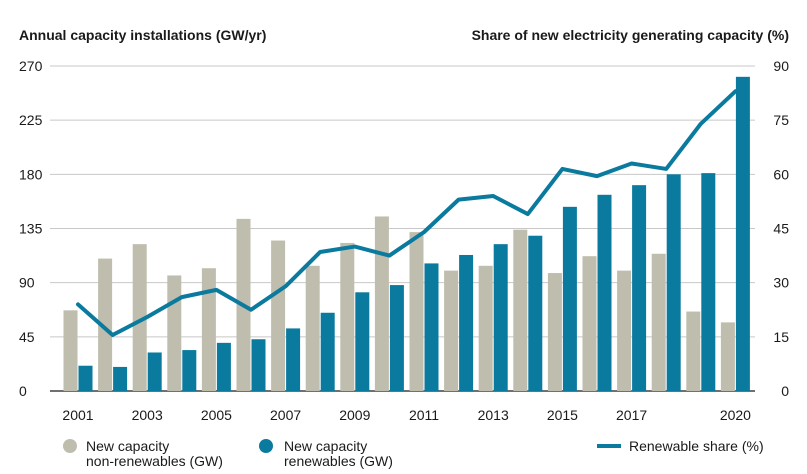 The width and height of the screenshot is (807, 474). Describe the element at coordinates (338, 461) in the screenshot. I see `legend-renewables-label-2: renewables (GW)` at that location.